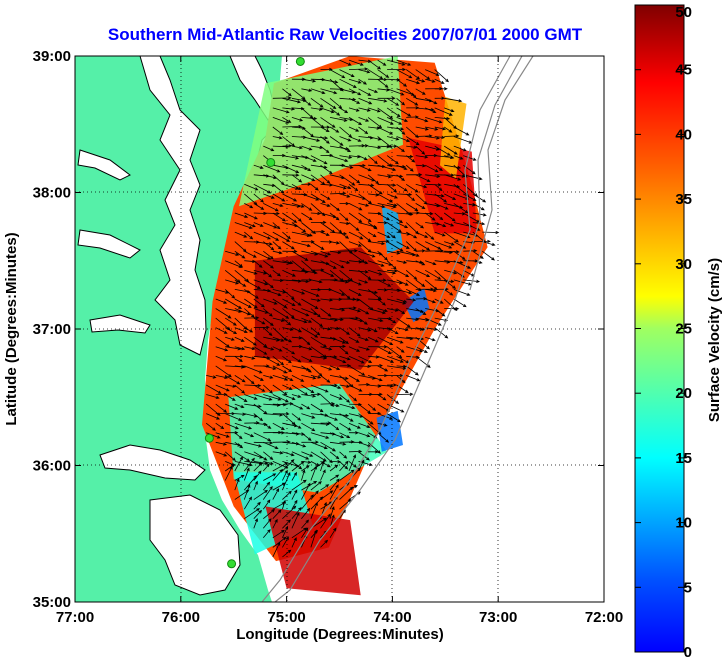 The height and width of the screenshot is (659, 724). What do you see at coordinates (683, 458) in the screenshot?
I see `colorbar-tick-label: 15` at bounding box center [683, 458].